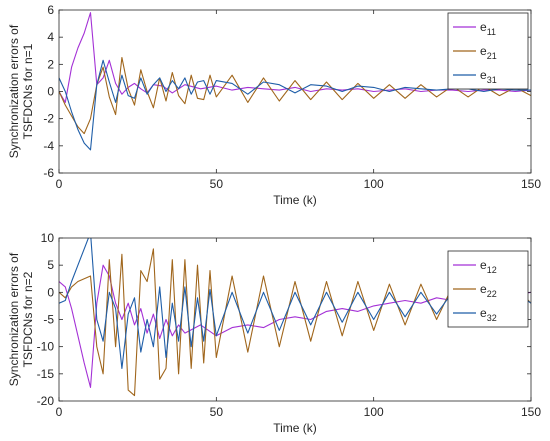  Describe the element at coordinates (492, 56) in the screenshot. I see `legend-label-sub: 21` at that location.